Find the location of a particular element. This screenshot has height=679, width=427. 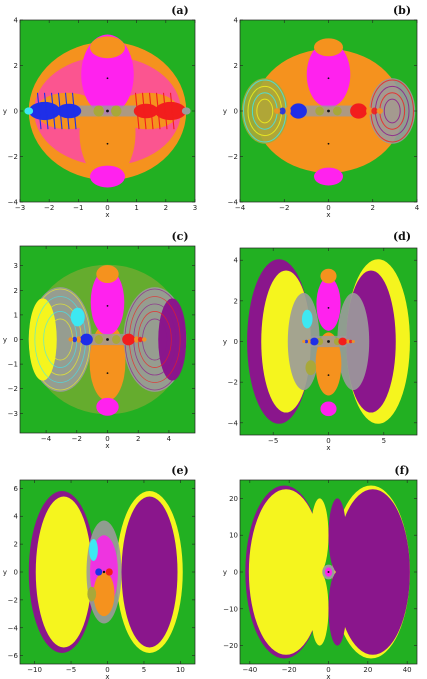

y-tick-label: −6 is located at coordinates (13, 656).